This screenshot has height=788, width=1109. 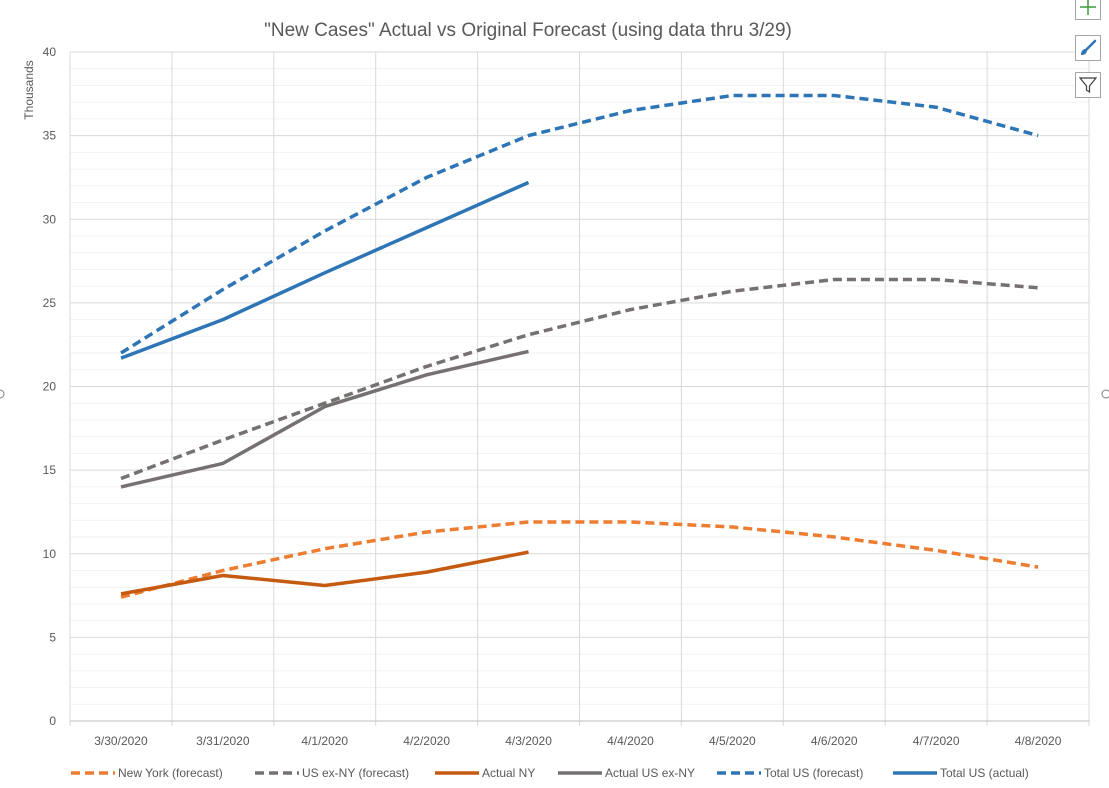 I want to click on y-tick-label: 15, so click(x=50, y=470).